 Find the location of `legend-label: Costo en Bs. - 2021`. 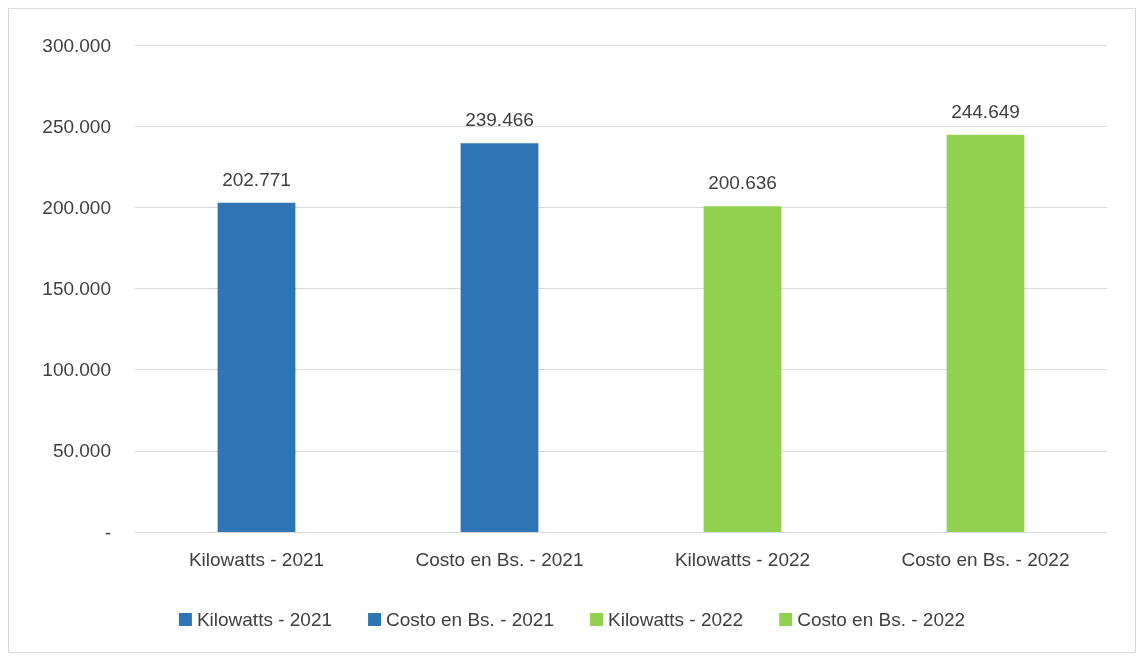

legend-label: Costo en Bs. - 2021 is located at coordinates (470, 619).